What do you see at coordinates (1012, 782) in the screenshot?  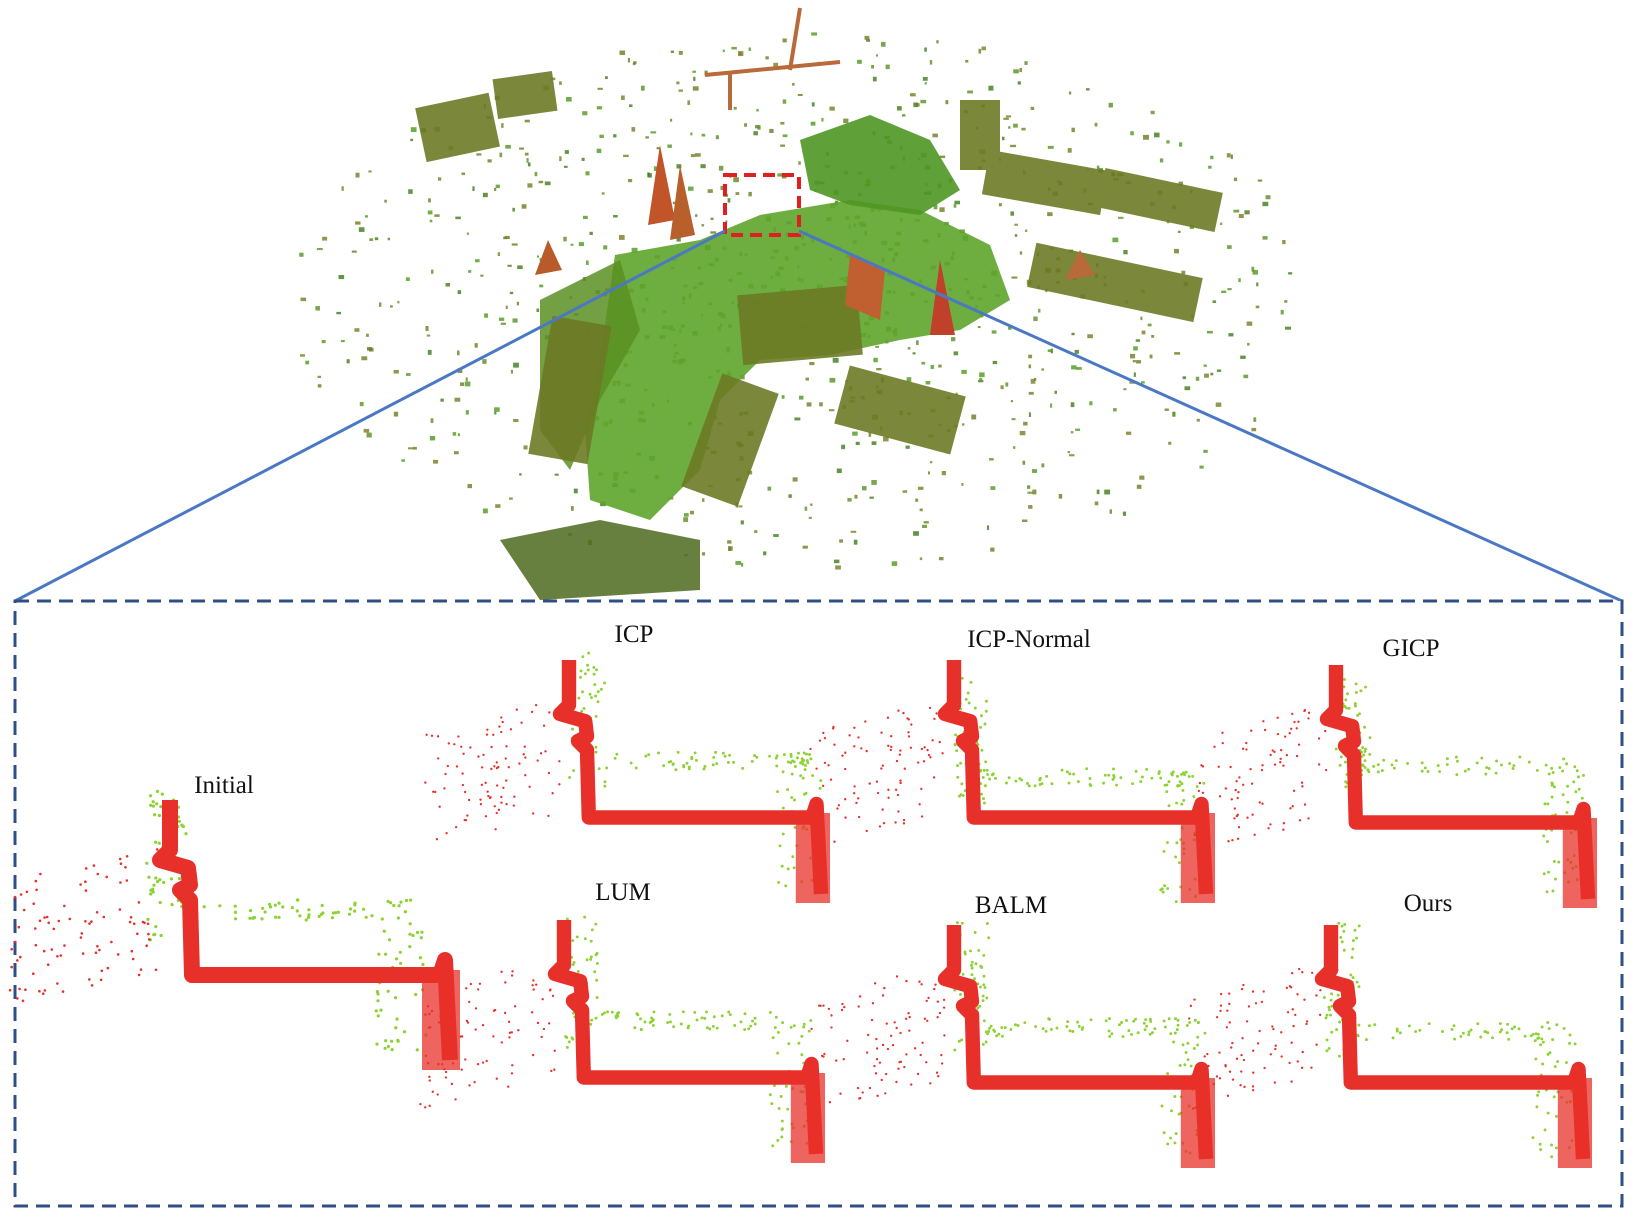 I see `panel-icp-normal` at bounding box center [1012, 782].